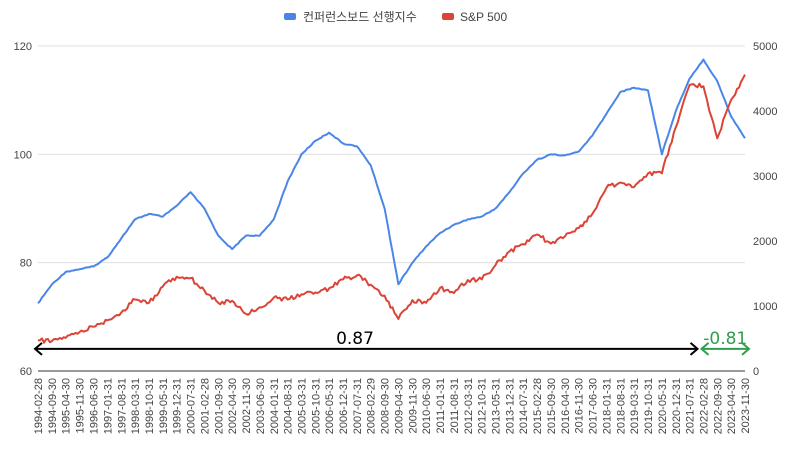 The width and height of the screenshot is (788, 450). I want to click on x-tick-label: 2022-02-28, so click(704, 406).